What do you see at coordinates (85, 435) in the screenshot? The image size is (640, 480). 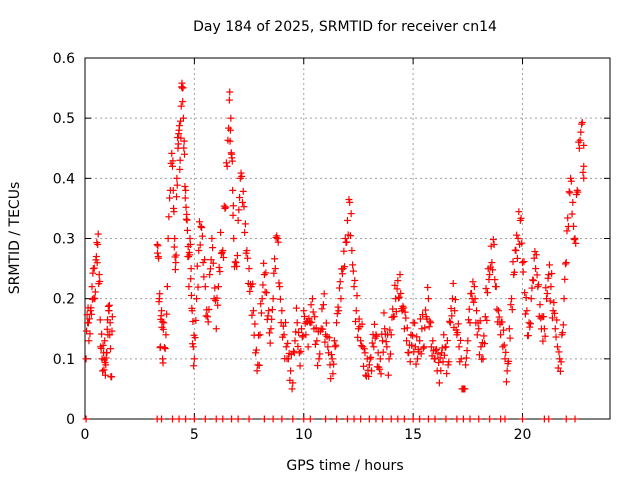 I see `x-tick-label: 0` at bounding box center [85, 435].